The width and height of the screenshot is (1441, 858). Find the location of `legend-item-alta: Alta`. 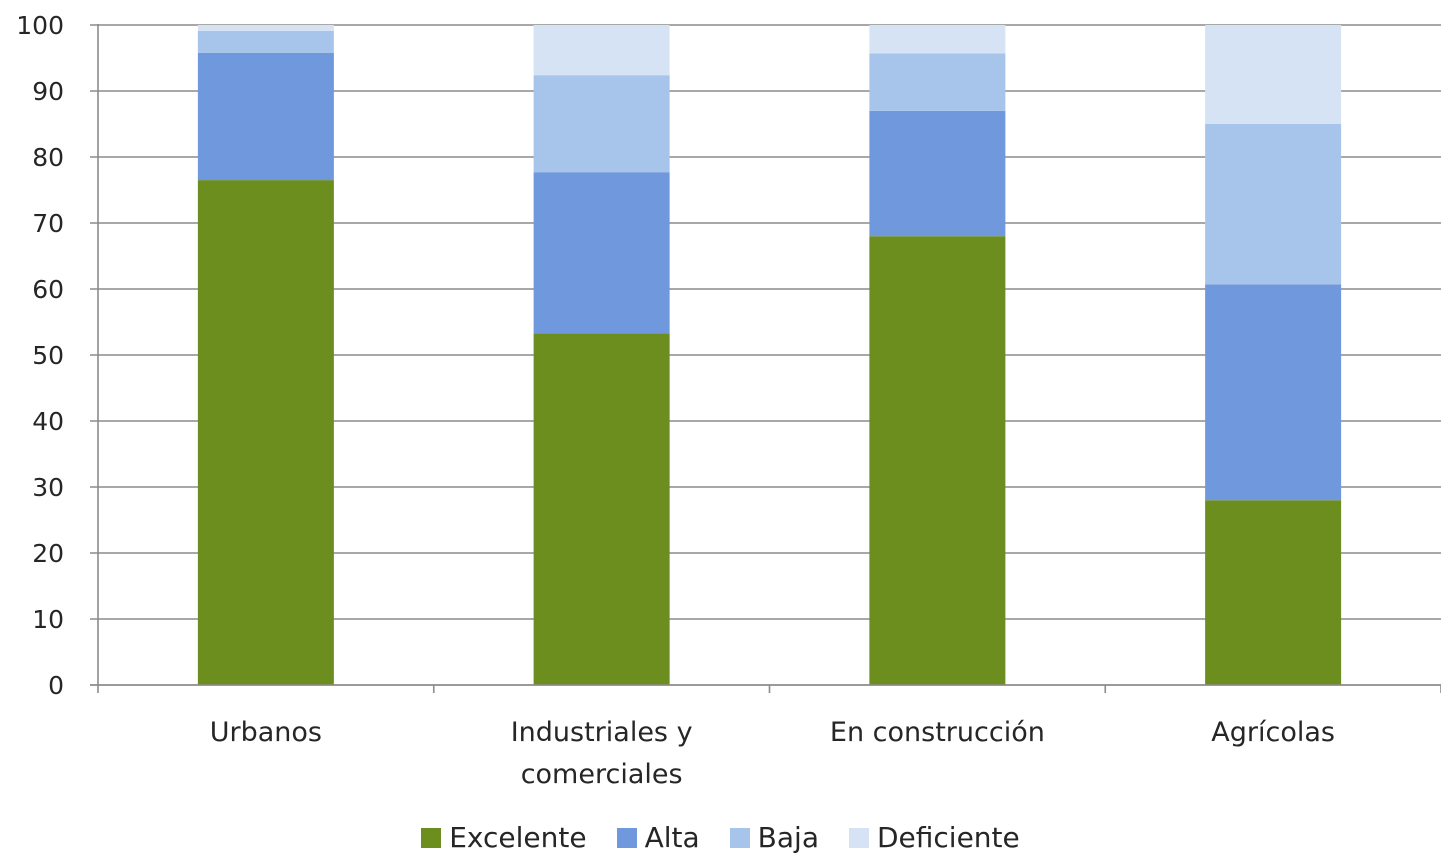

legend-item-alta: Alta is located at coordinates (658, 838).